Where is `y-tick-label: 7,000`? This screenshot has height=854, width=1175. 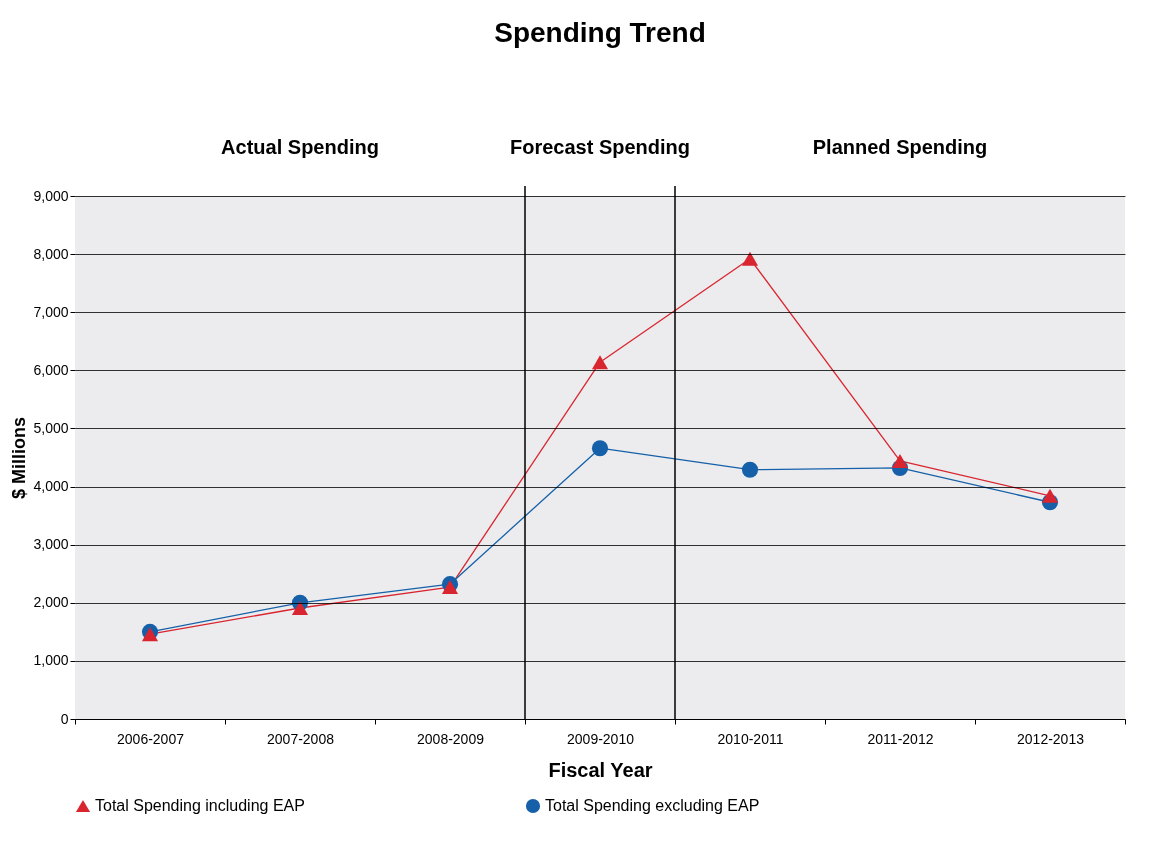
y-tick-label: 7,000 is located at coordinates (51, 311).